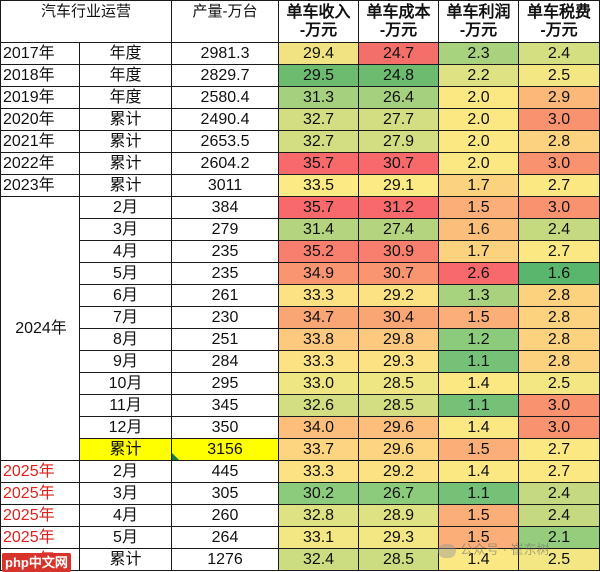 Image resolution: width=600 pixels, height=572 pixels. I want to click on year-cell: 2017年, so click(40, 53).